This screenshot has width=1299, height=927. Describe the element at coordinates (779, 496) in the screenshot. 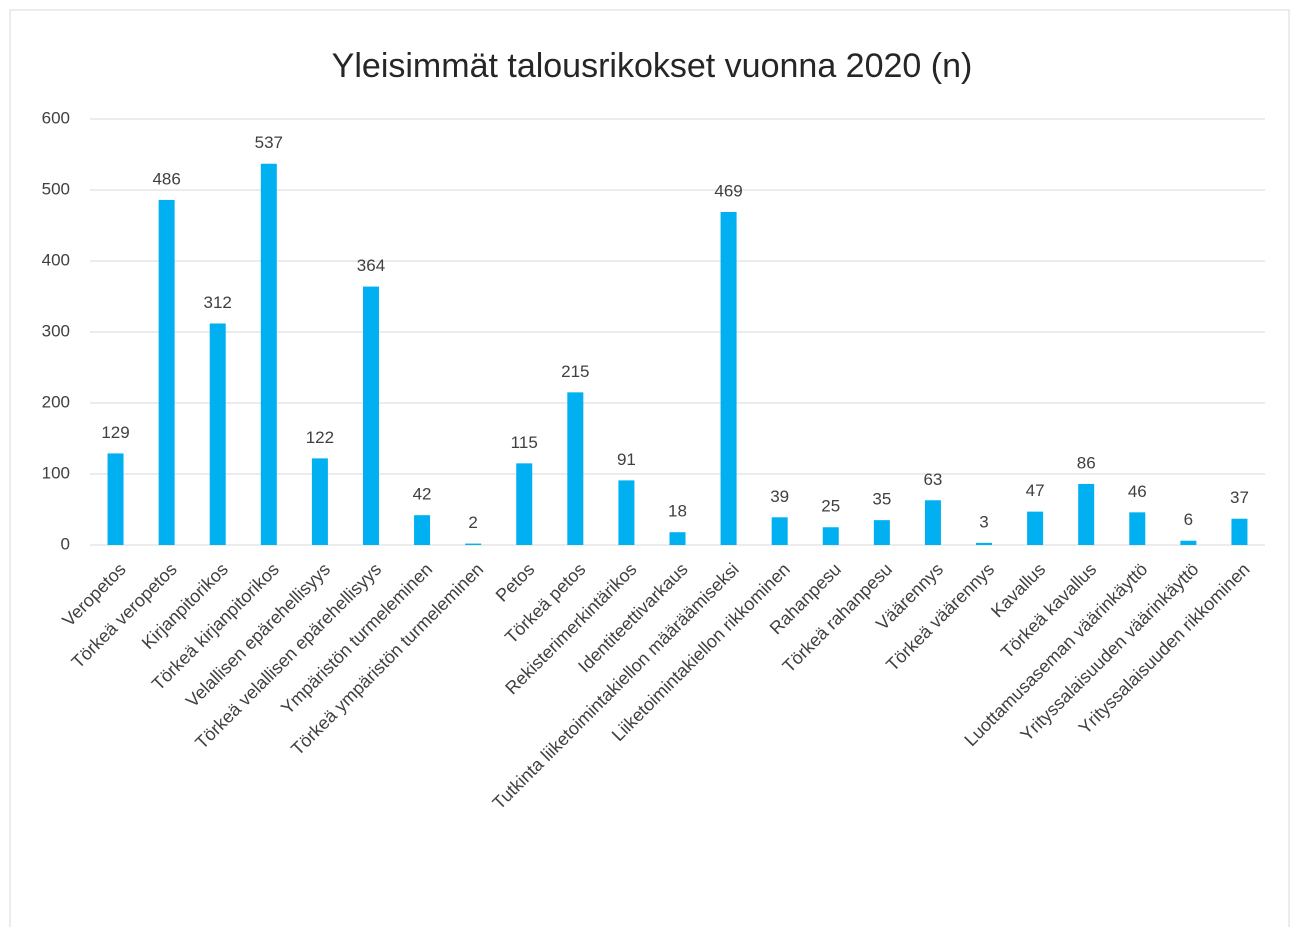

I see `data-label: 39` at that location.